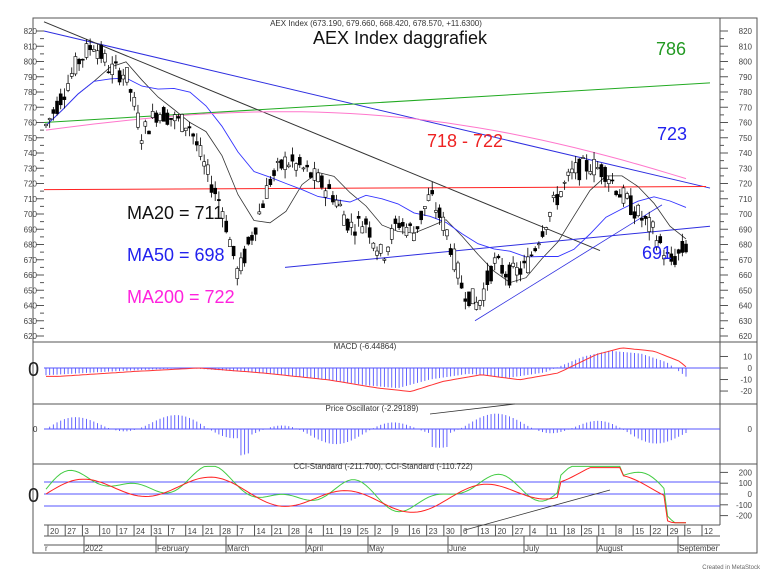 This screenshot has height=577, width=768. What do you see at coordinates (746, 290) in the screenshot?
I see `y-tick-label-right: 650` at bounding box center [746, 290].